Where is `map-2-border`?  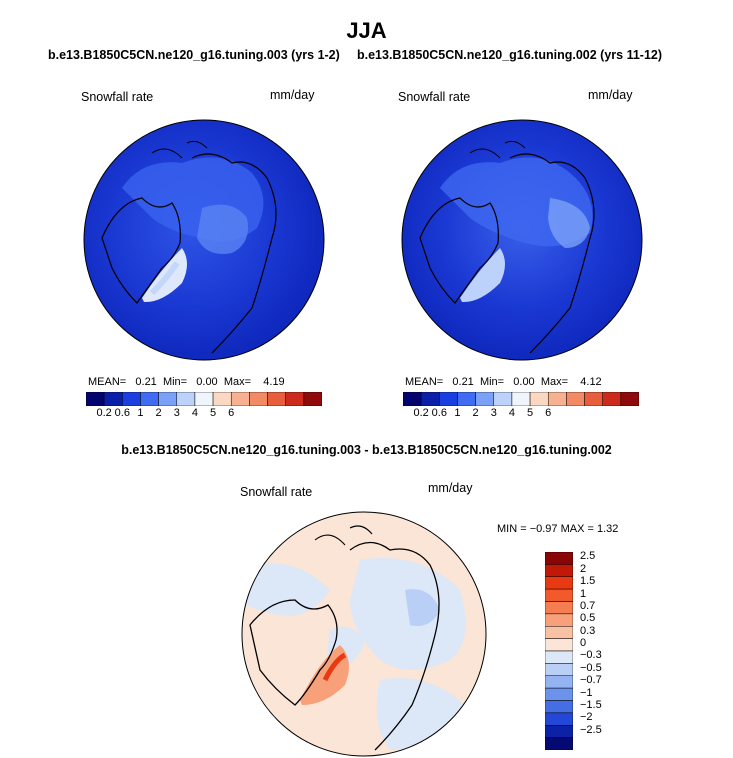 map-2-border is located at coordinates (522, 240).